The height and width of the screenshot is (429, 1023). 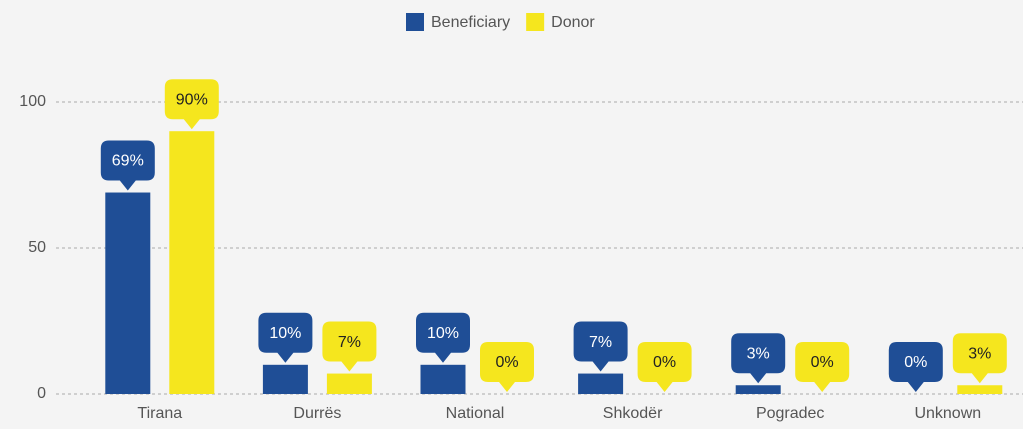 I want to click on x-tick-label: Unknown, so click(x=947, y=413).